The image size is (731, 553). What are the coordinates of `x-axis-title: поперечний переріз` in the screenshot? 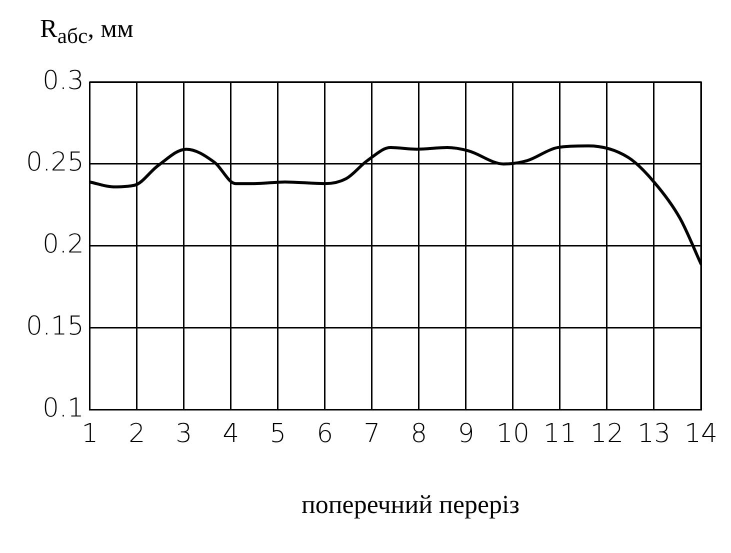 It's located at (410, 505).